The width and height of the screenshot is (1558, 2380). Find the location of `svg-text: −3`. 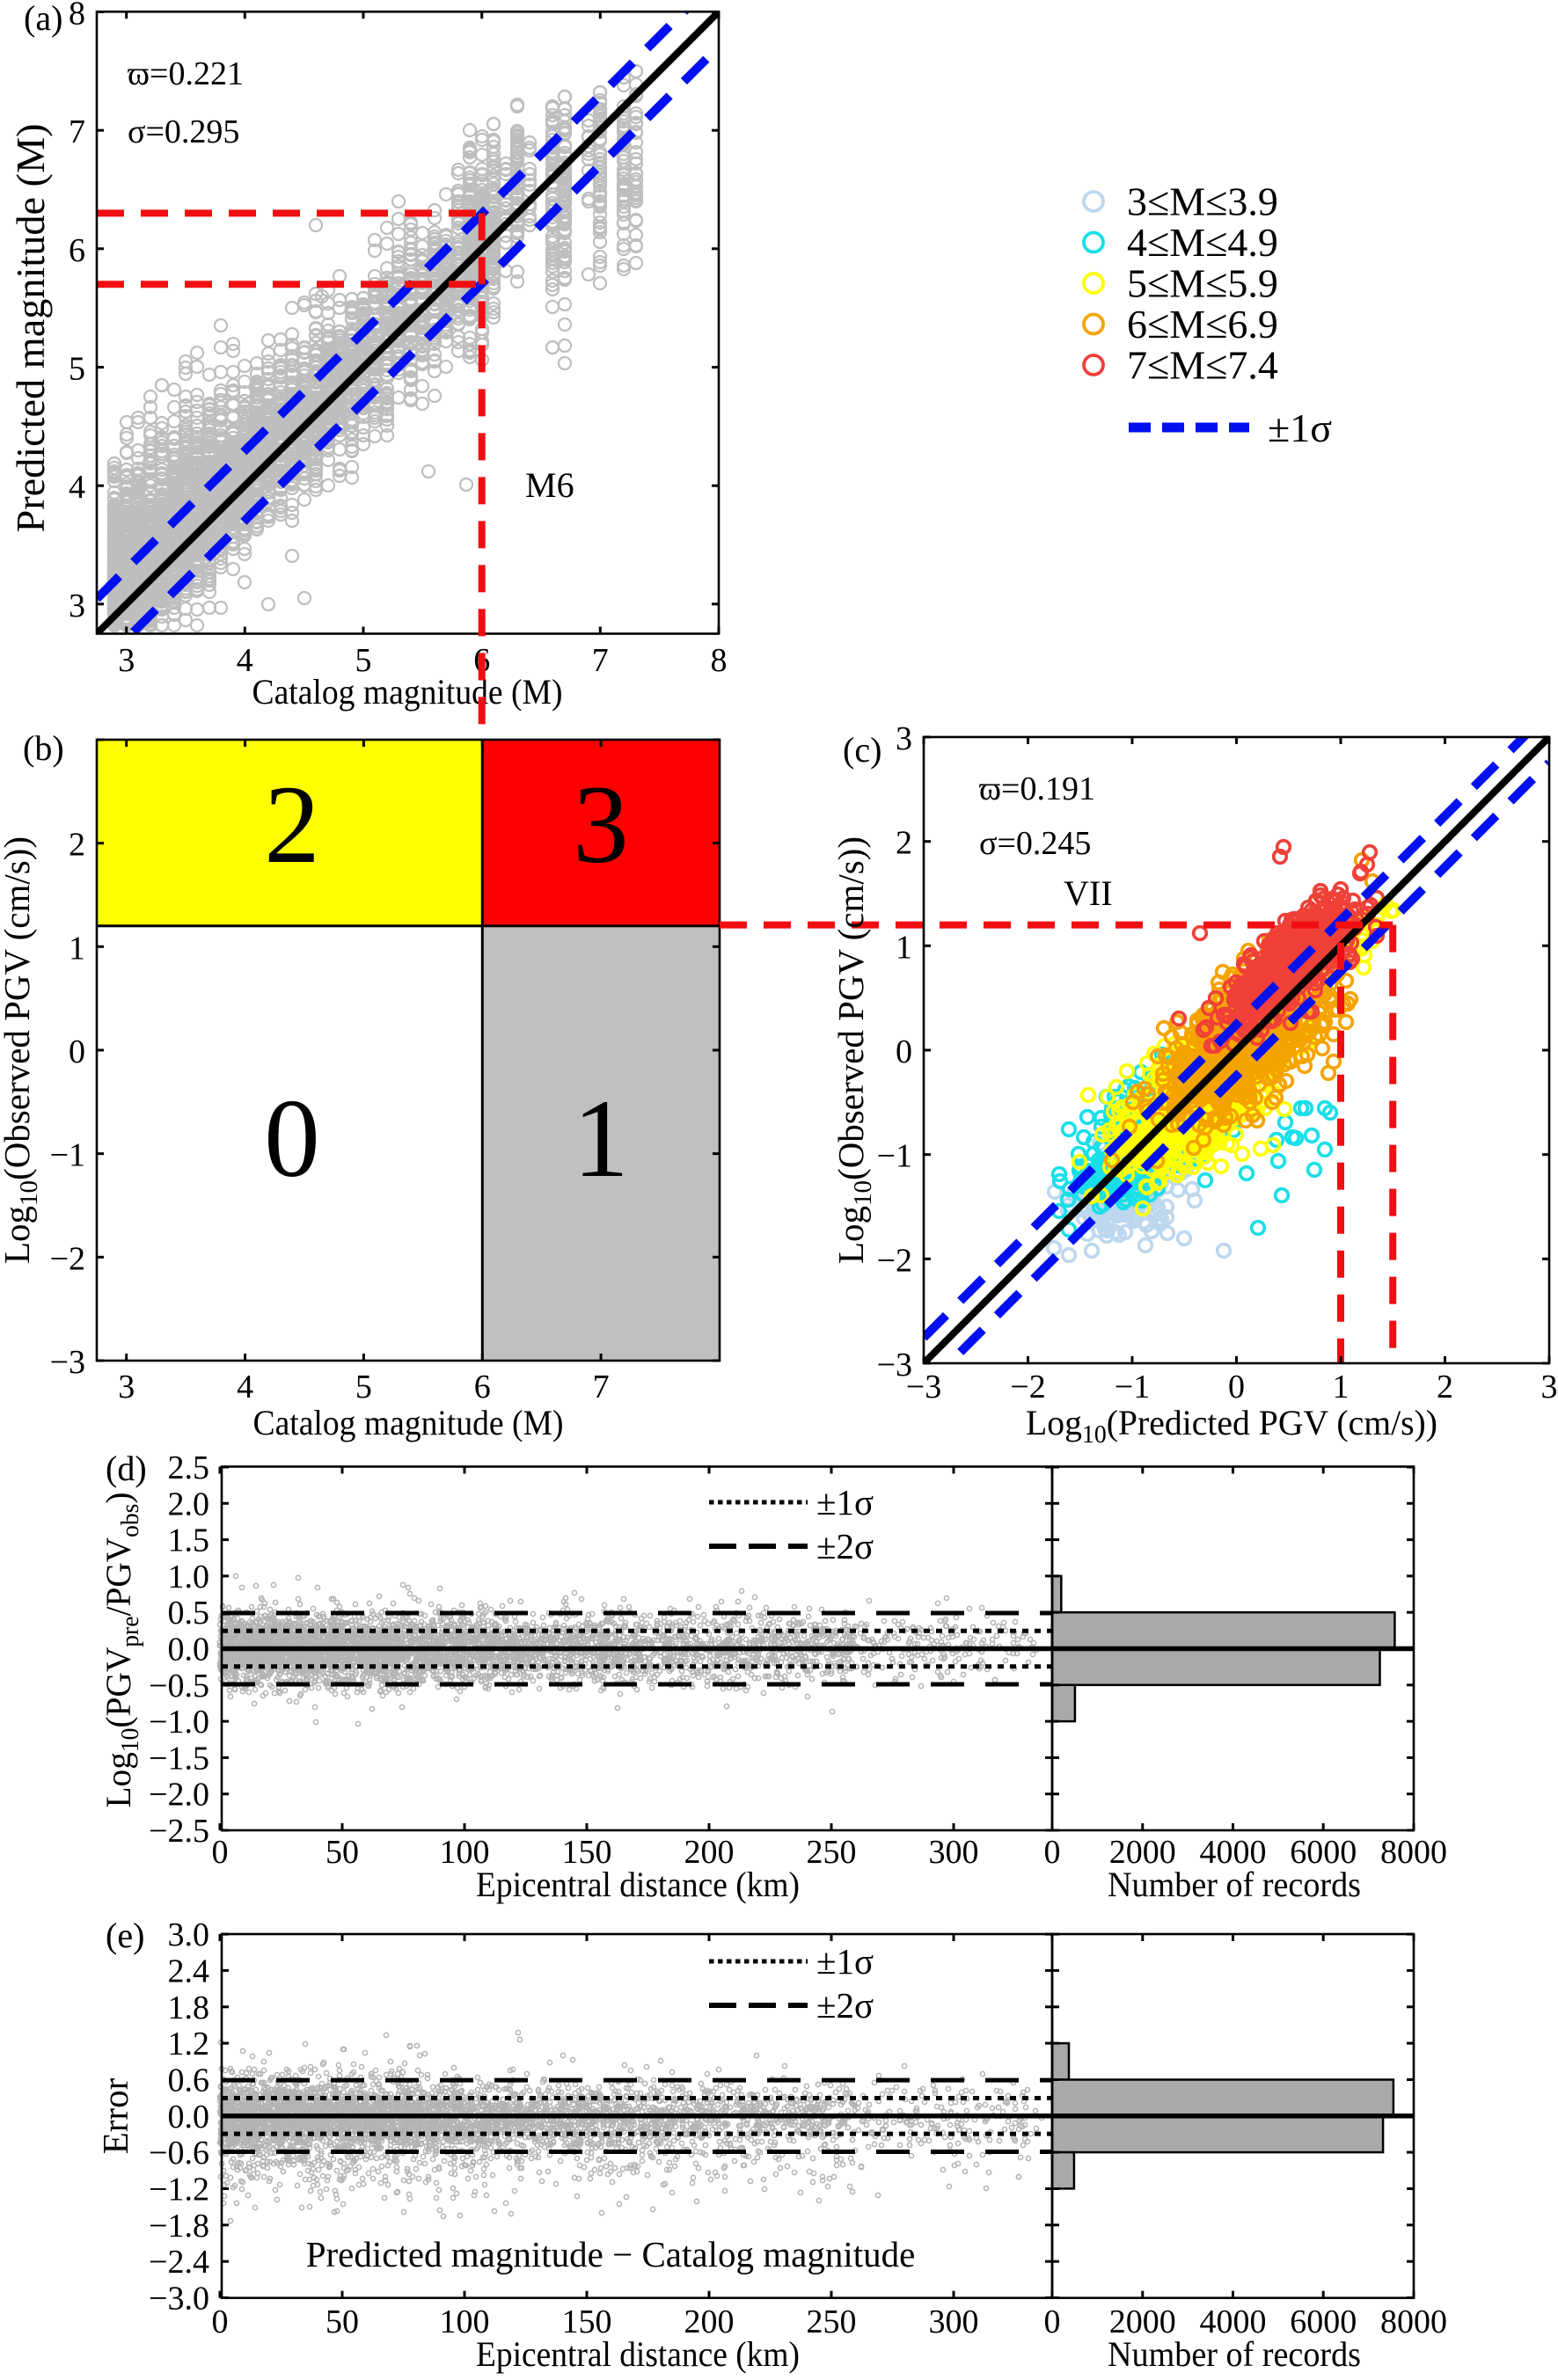

svg-text: −3 is located at coordinates (67, 1362).